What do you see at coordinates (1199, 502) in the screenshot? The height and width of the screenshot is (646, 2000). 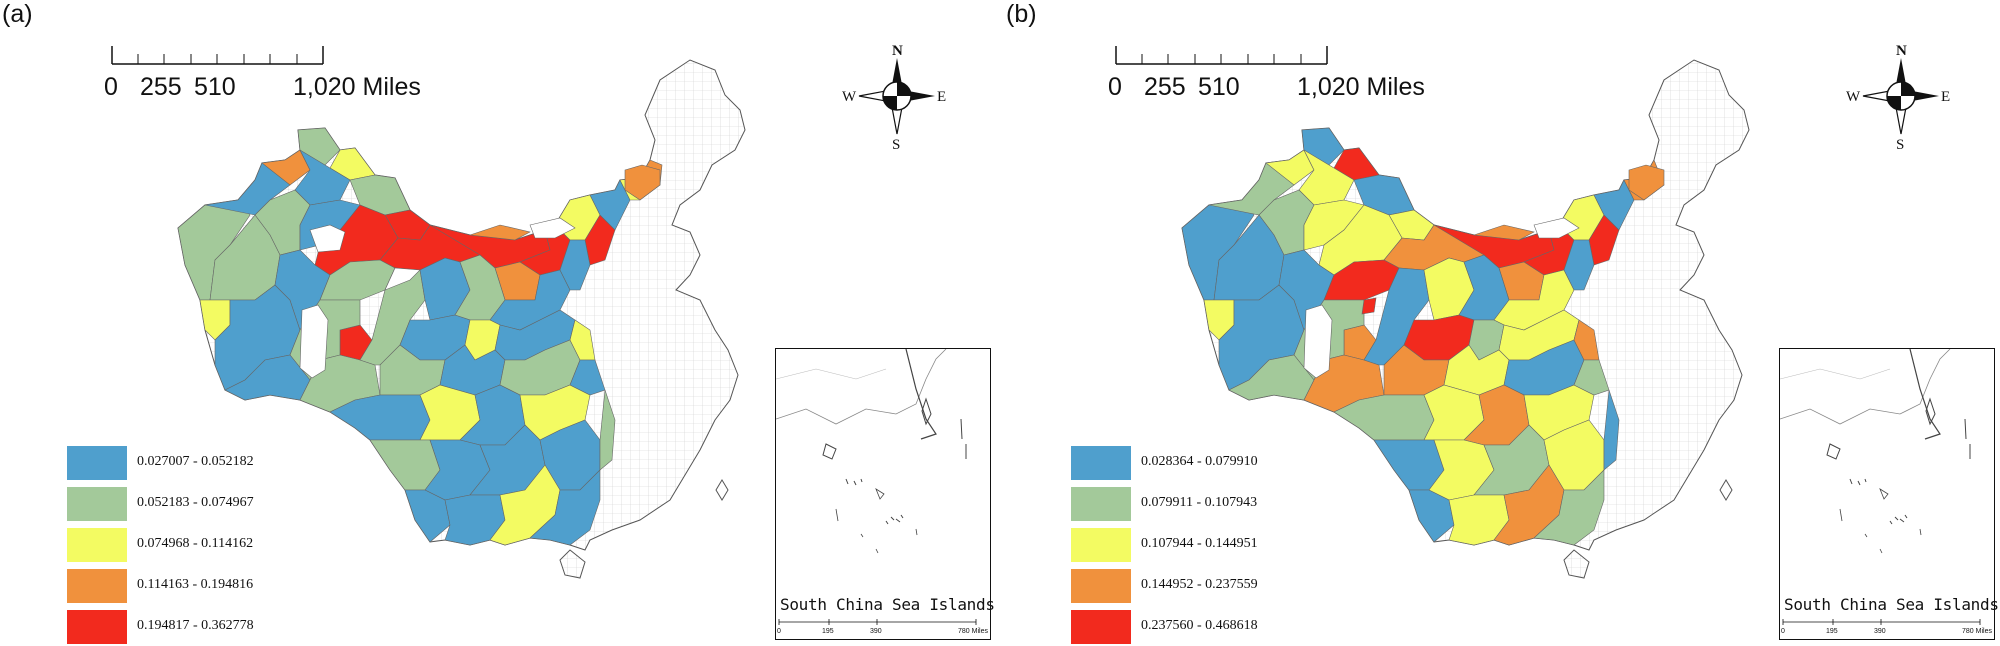 I see `legend-label: 0.079911 - 0.107943` at bounding box center [1199, 502].